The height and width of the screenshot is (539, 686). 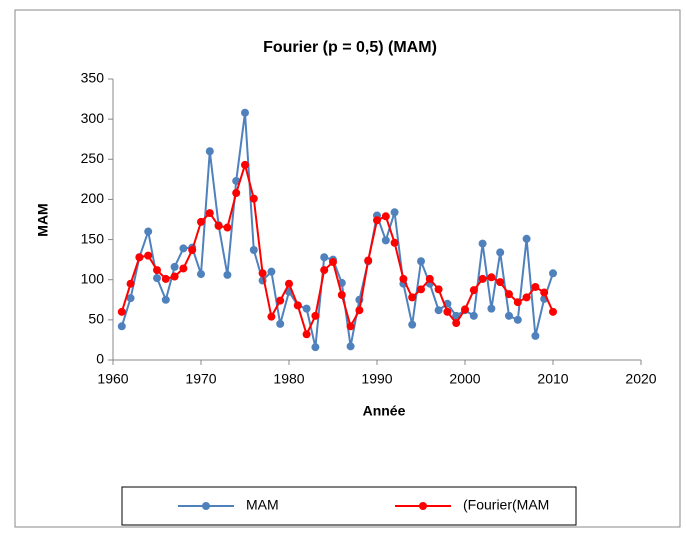 What do you see at coordinates (200, 379) in the screenshot?
I see `x-tick-label: 1970` at bounding box center [200, 379].